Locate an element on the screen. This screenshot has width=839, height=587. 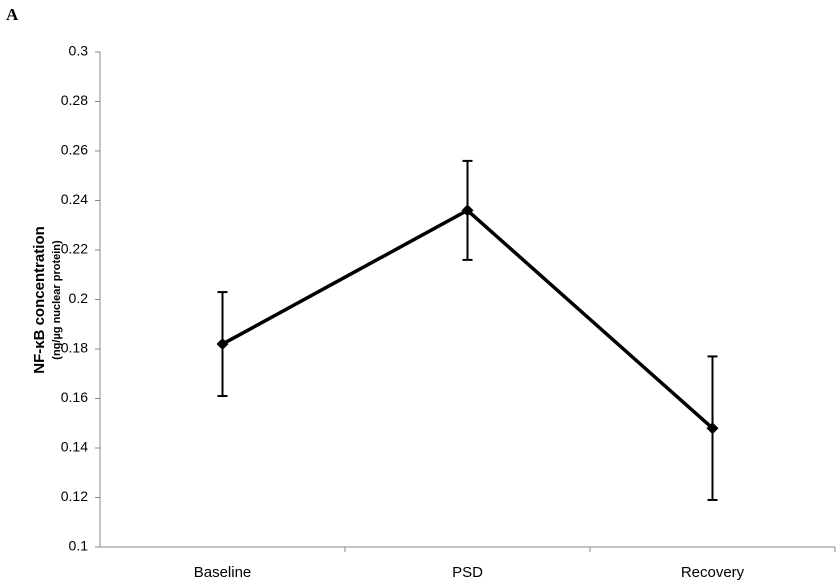
y-axis-title: NF-κB concentration is located at coordinates (39, 300).